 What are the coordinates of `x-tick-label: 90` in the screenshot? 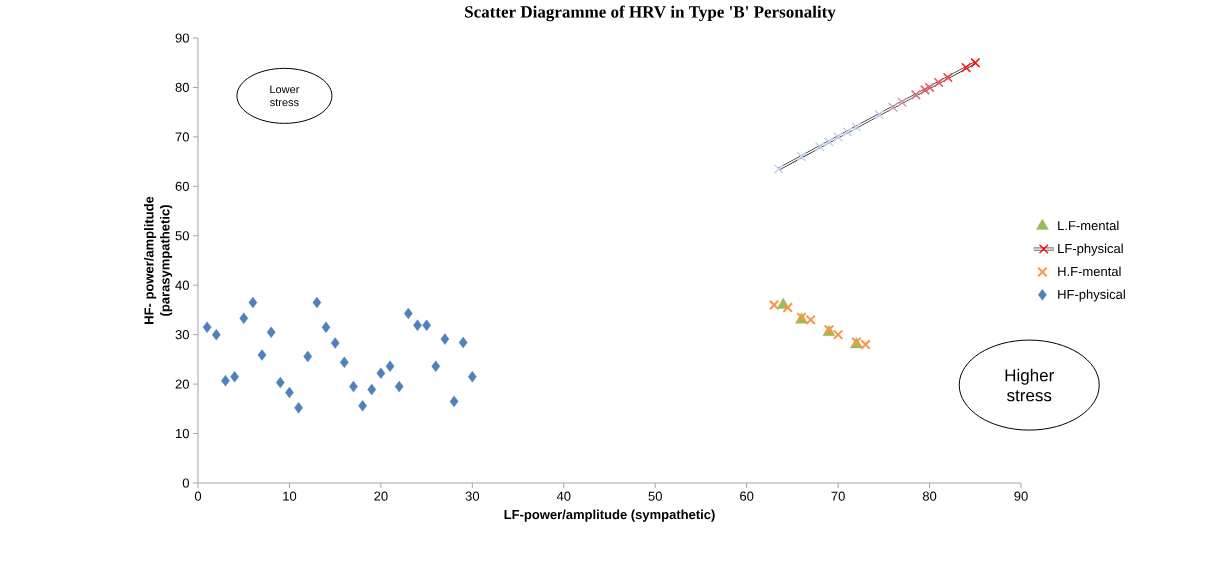 It's located at (1021, 496).